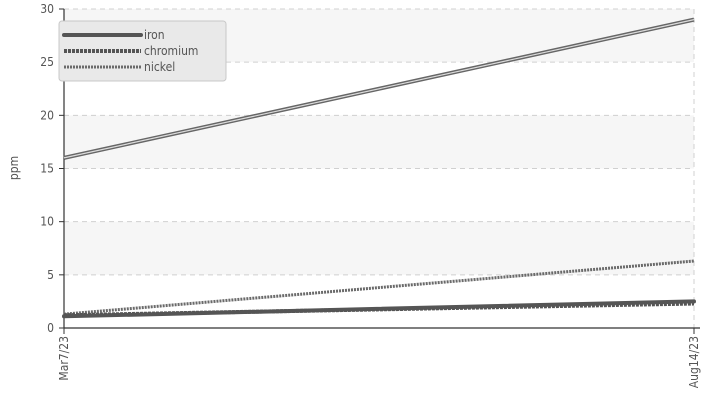 This screenshot has width=702, height=413. I want to click on y-tick-labels: 0 5 10 15 20 25 30, so click(52, 168).